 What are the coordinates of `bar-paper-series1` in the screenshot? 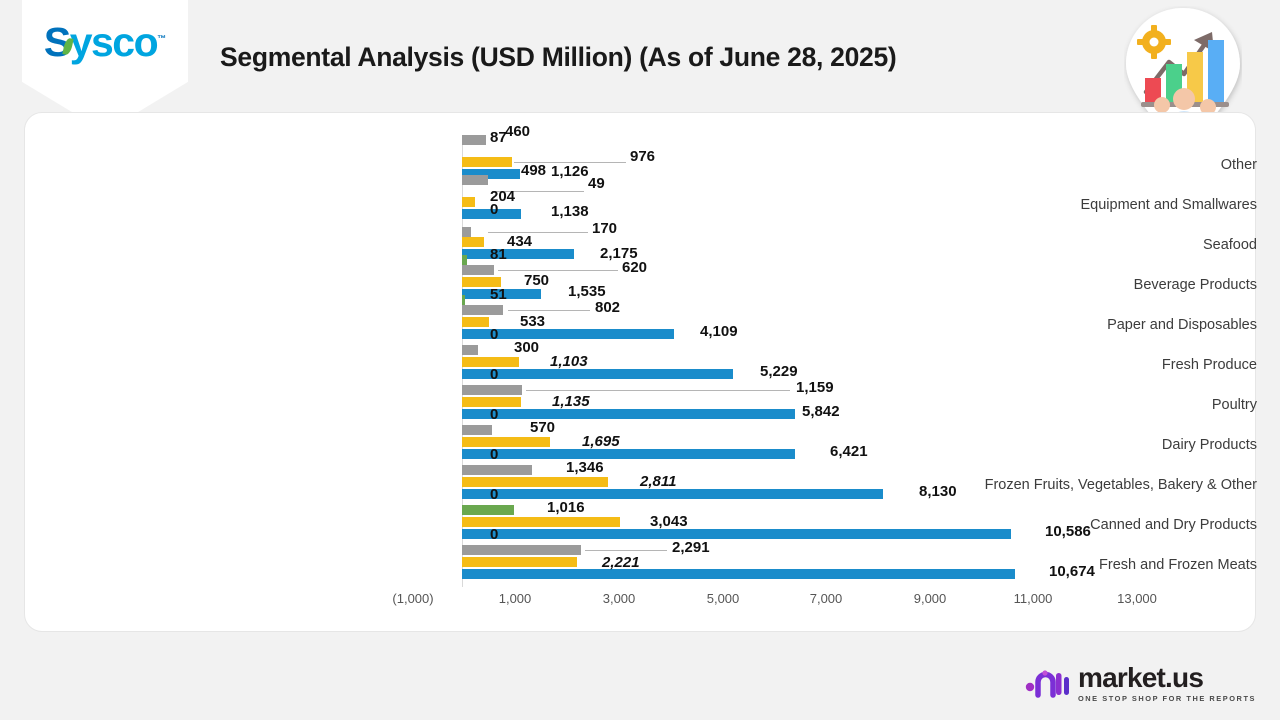 It's located at (463, 300).